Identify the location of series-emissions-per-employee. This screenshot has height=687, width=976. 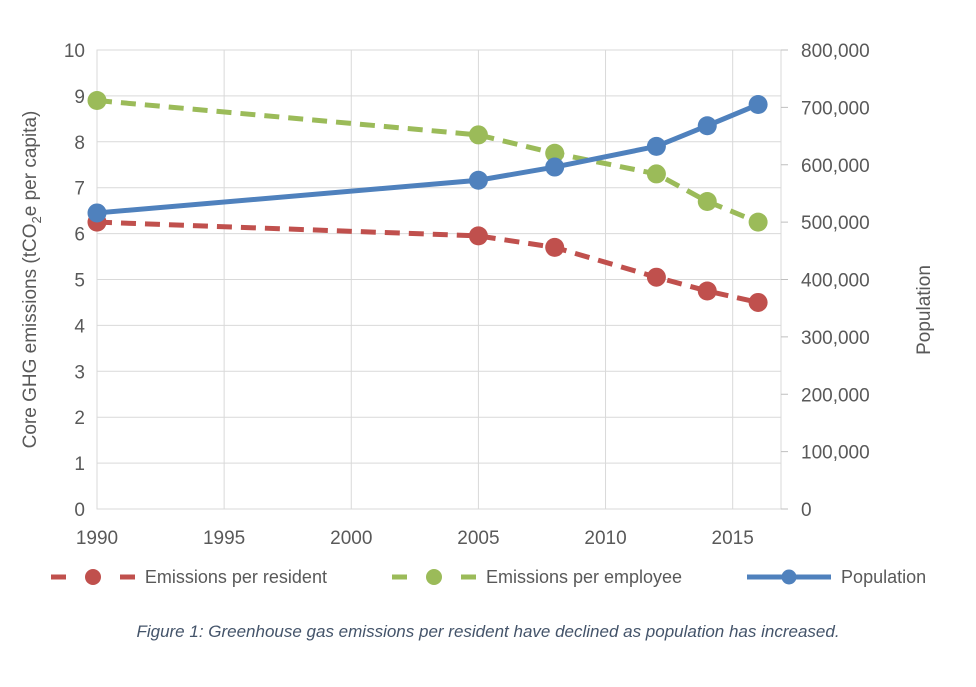
(427, 161).